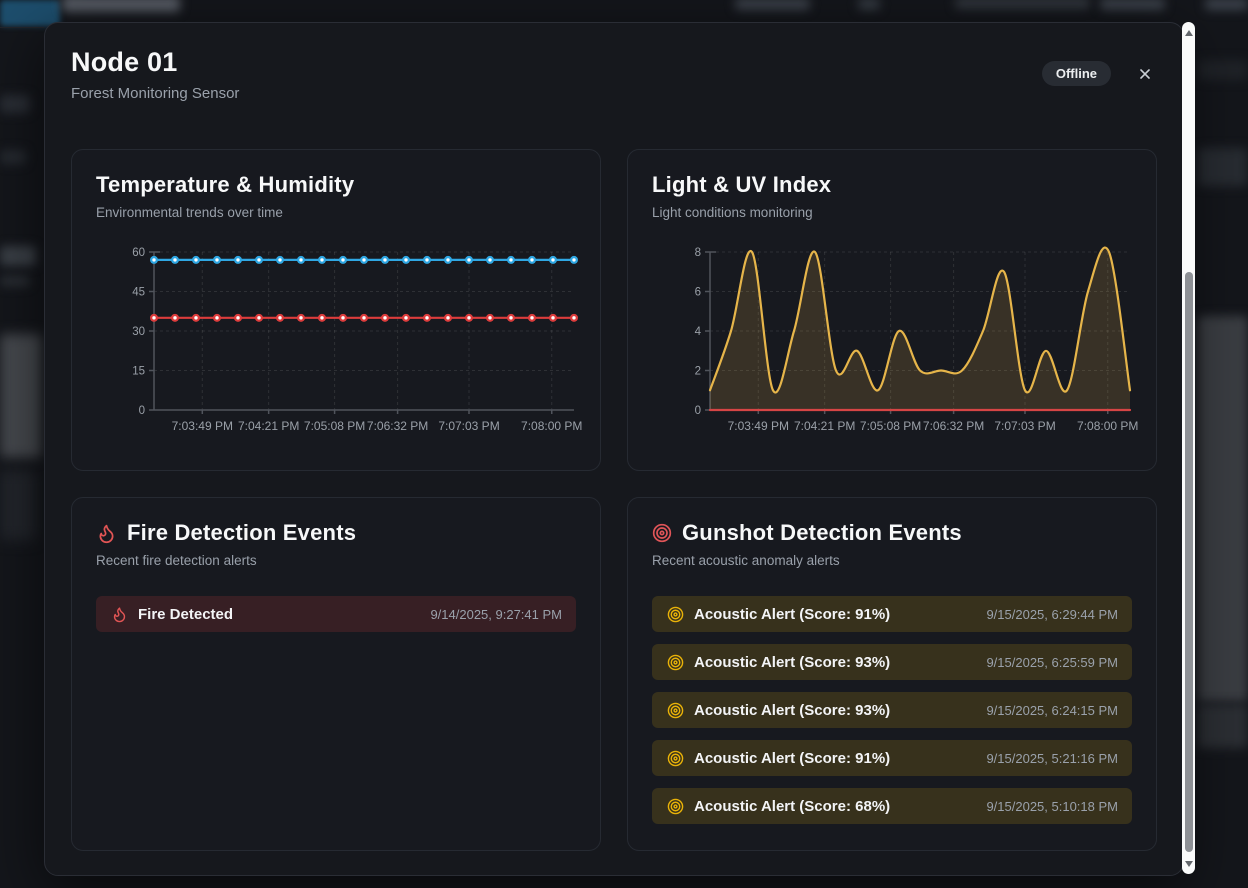 The height and width of the screenshot is (888, 1248). Describe the element at coordinates (1052, 614) in the screenshot. I see `event-timestamp: 9/15/2025, 6:29:44 PM` at that location.